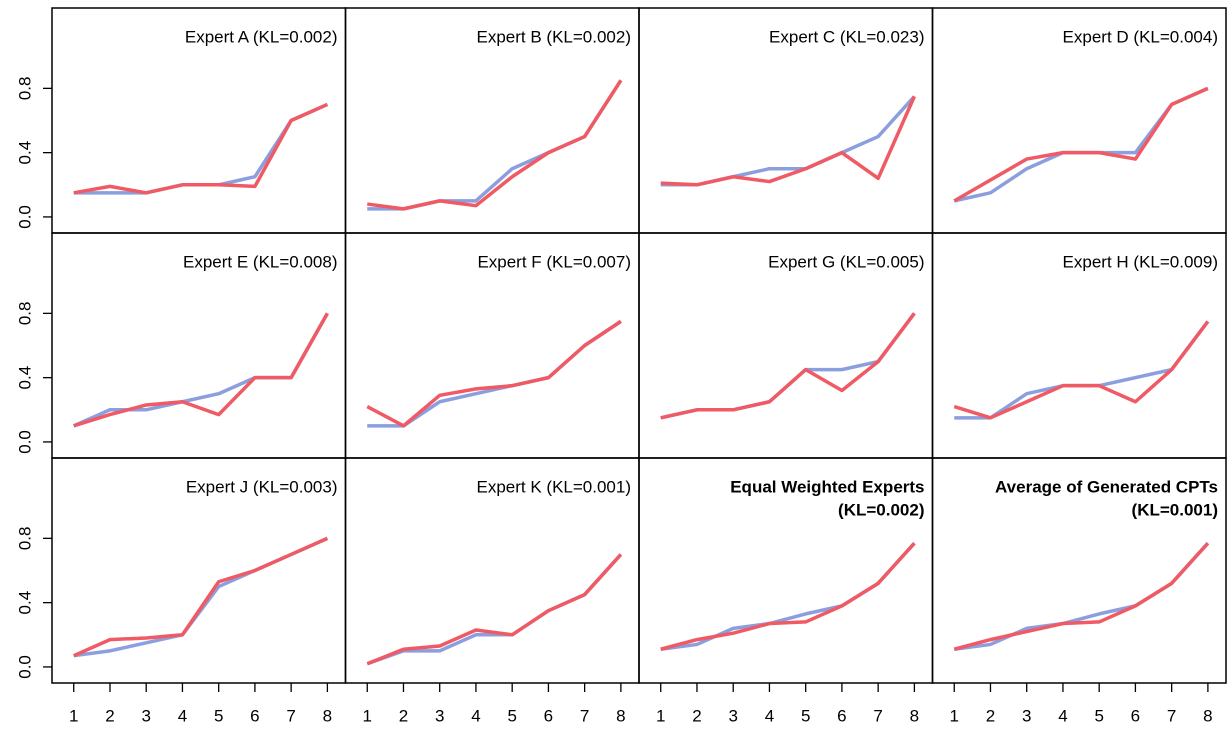 Image resolution: width=1227 pixels, height=734 pixels. What do you see at coordinates (881, 509) in the screenshot?
I see `panel-subtitle: (KL=0.002)` at bounding box center [881, 509].